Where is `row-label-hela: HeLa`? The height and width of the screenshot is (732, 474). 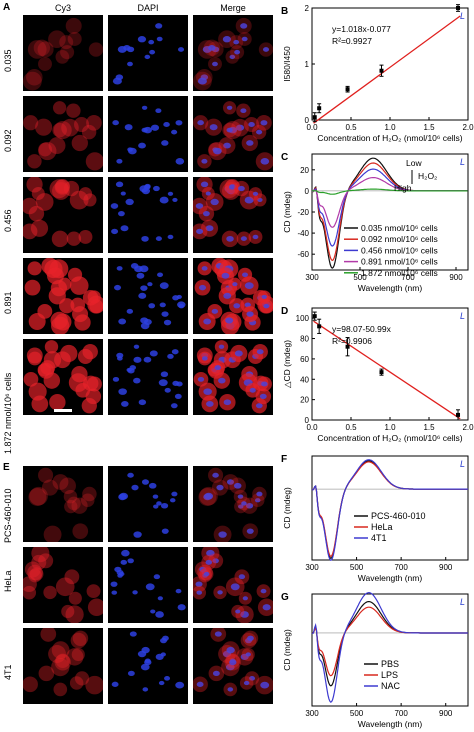
row-label-hela: HeLa is located at coordinates (8, 581).